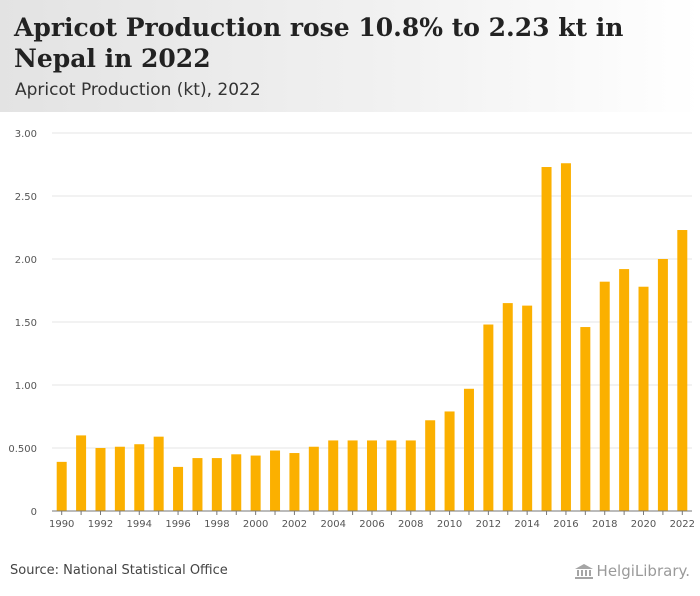 The height and width of the screenshot is (596, 700). I want to click on bar-2002, so click(294, 482).